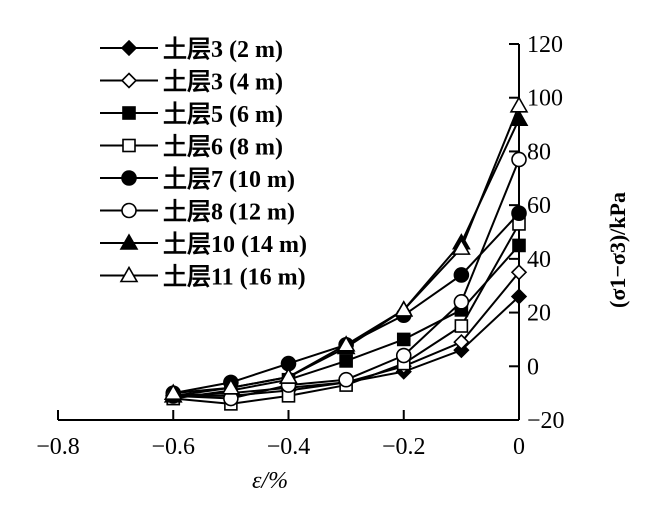  Describe the element at coordinates (235, 244) in the screenshot. I see `legend-label: 土层10 (14 m)` at that location.